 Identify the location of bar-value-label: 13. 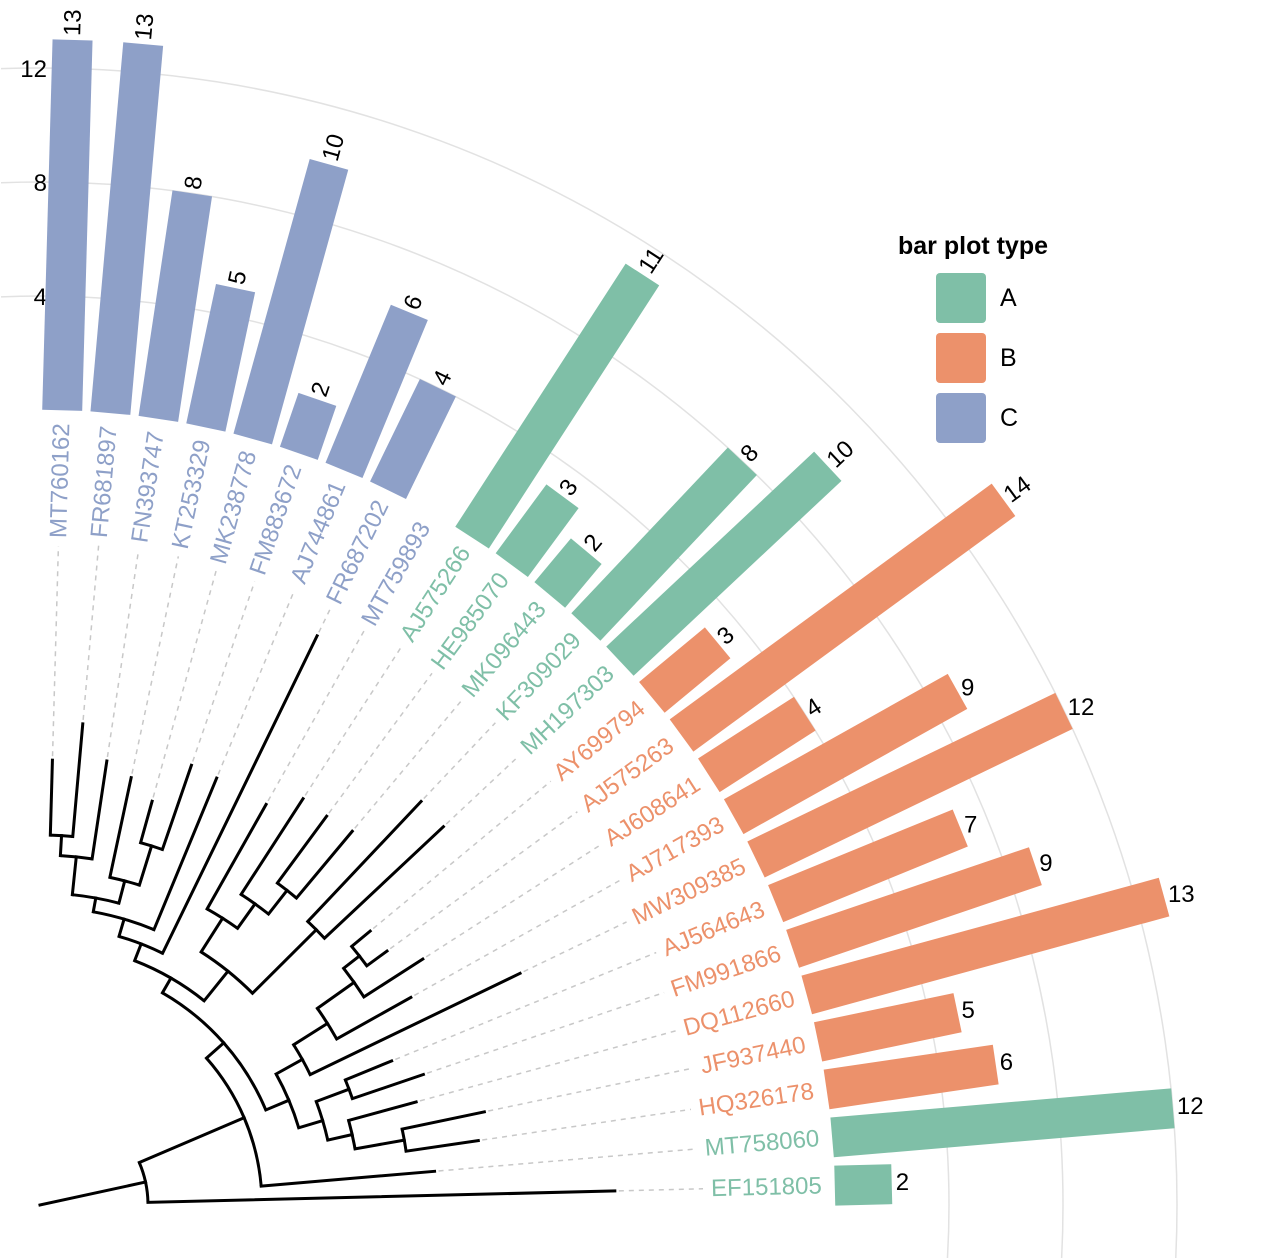
(144, 26).